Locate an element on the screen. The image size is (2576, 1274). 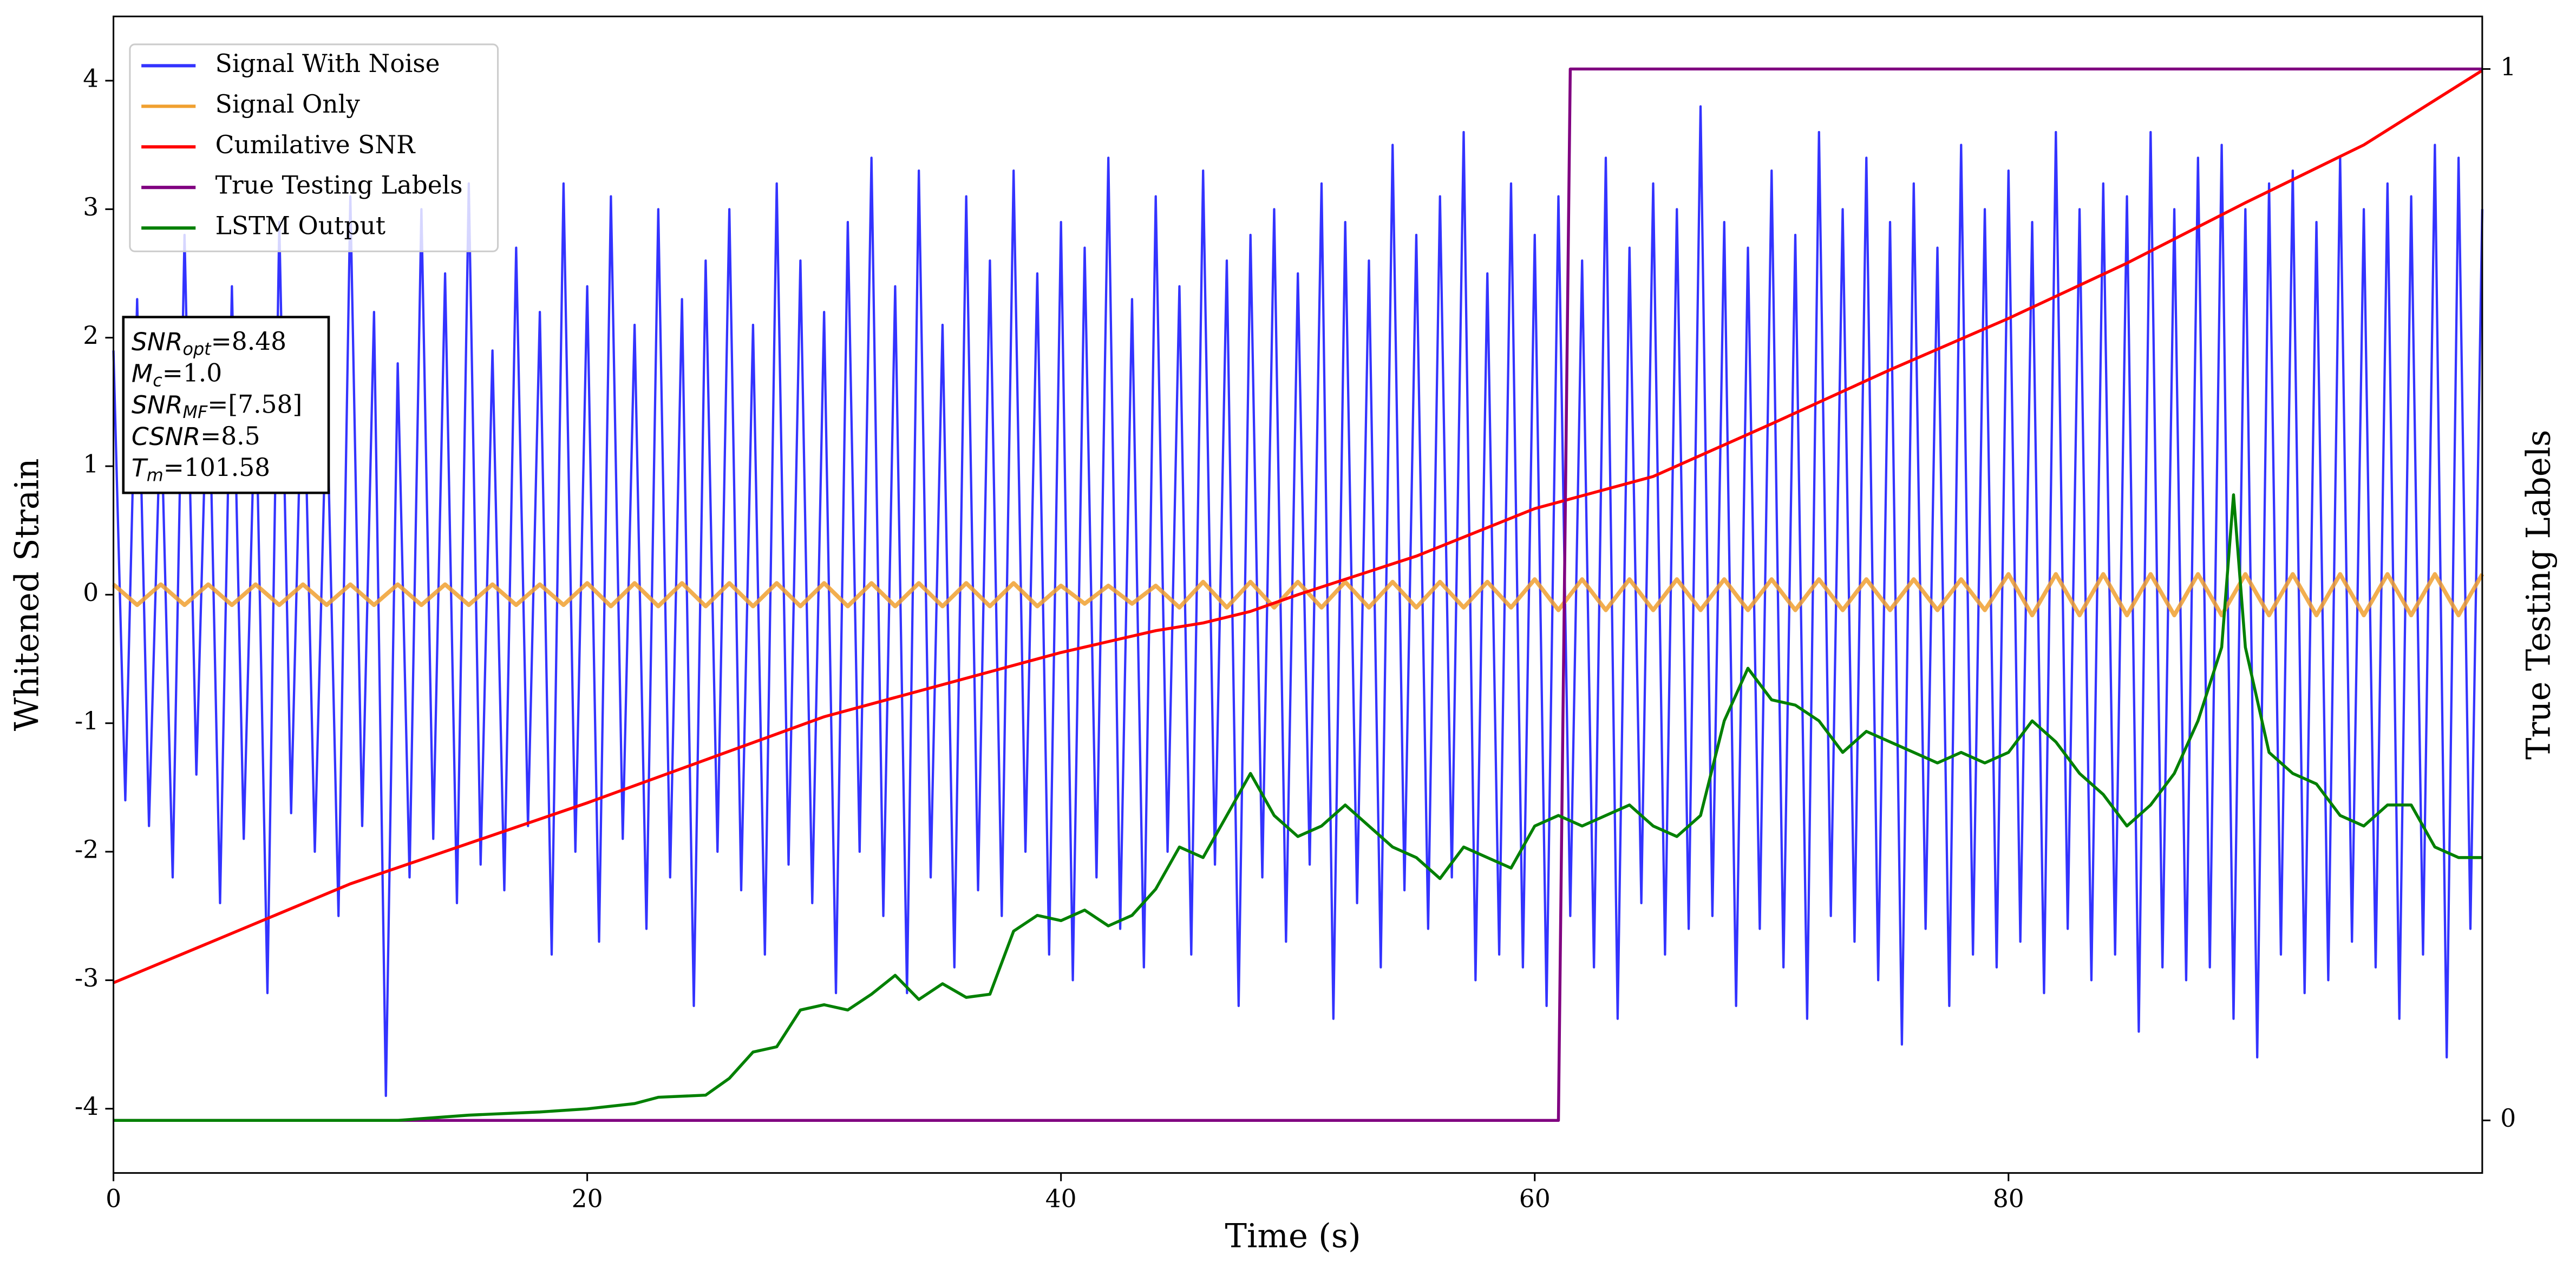
annotation-main: T is located at coordinates (140, 468).